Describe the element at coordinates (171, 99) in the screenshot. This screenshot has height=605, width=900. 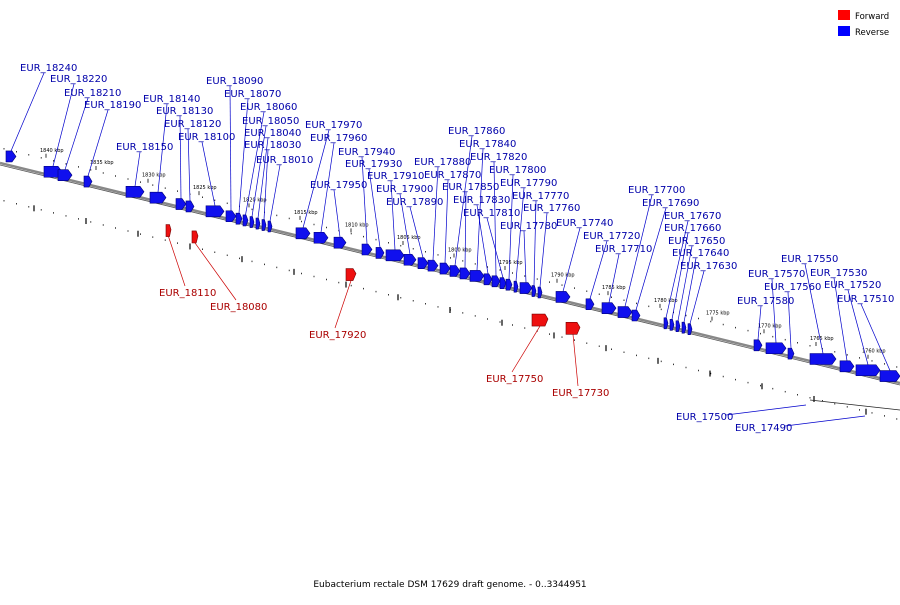
I see `gene-label-eur-18140: EUR_18140` at that location.